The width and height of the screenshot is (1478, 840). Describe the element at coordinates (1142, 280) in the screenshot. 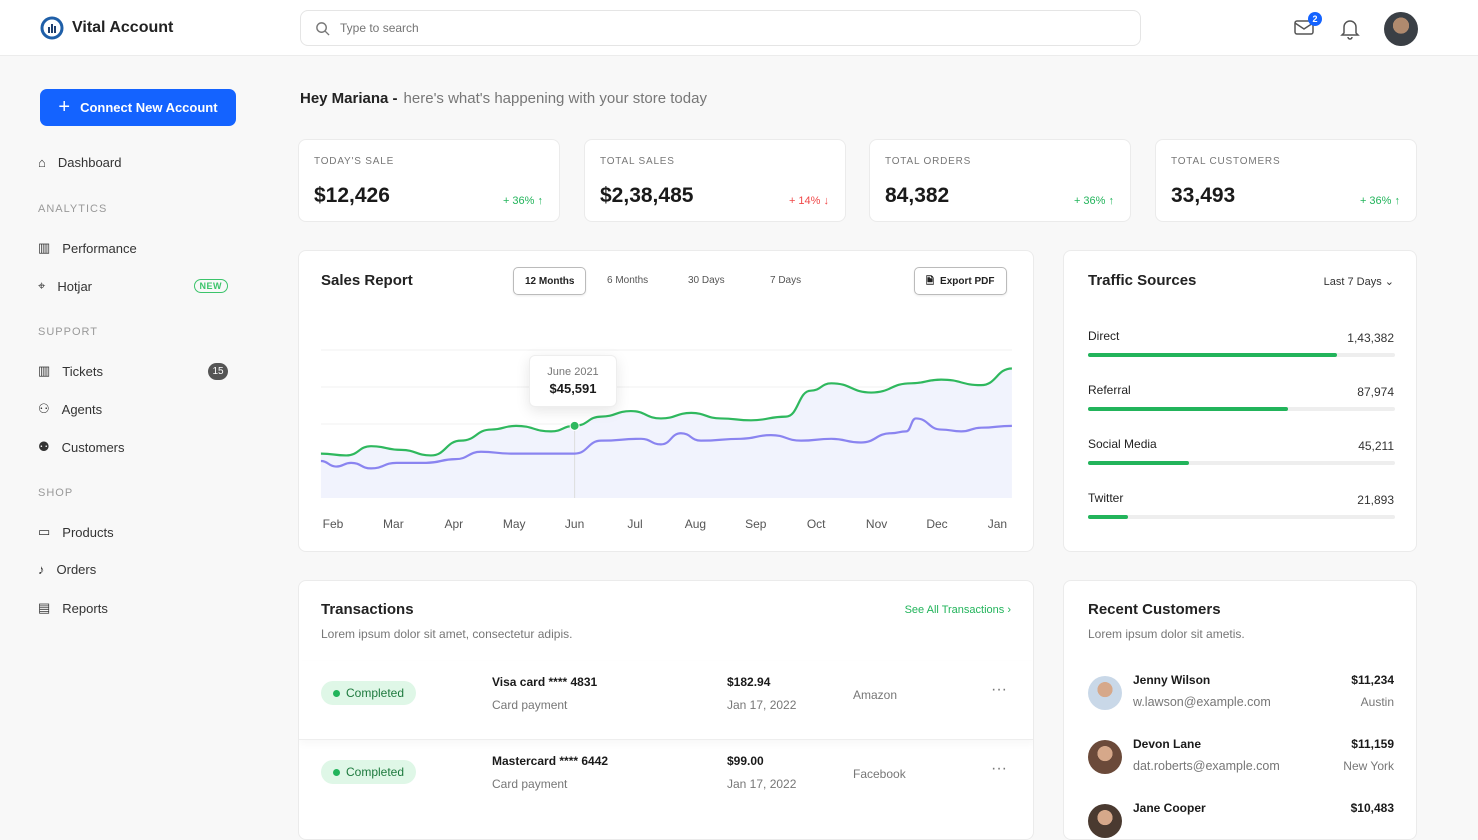

I see `traffic-title: Traffic Sources` at that location.